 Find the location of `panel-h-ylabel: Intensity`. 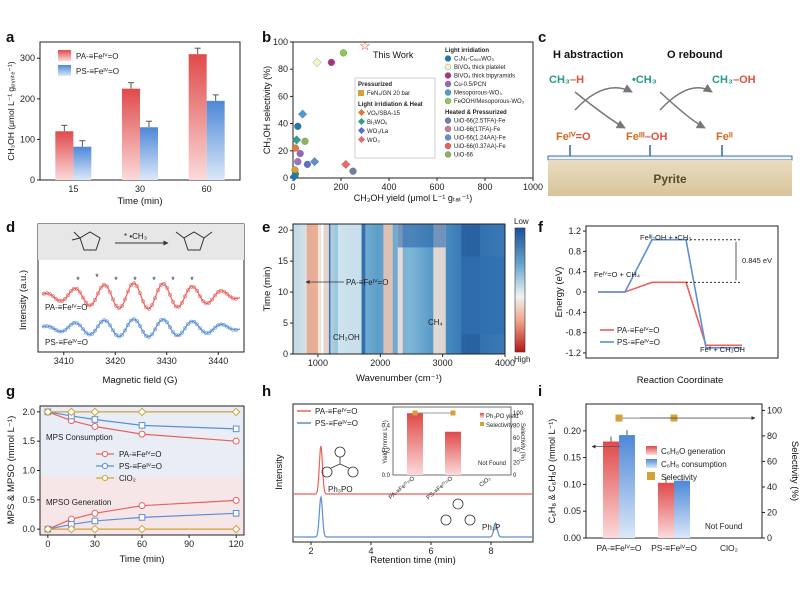

panel-h-ylabel: Intensity is located at coordinates (279, 472).